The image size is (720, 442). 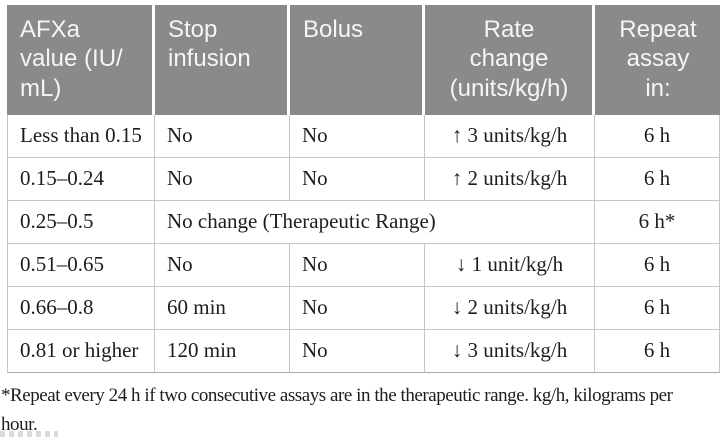 I want to click on cell-afxa-range: 0.15–0.24, so click(x=81, y=179).